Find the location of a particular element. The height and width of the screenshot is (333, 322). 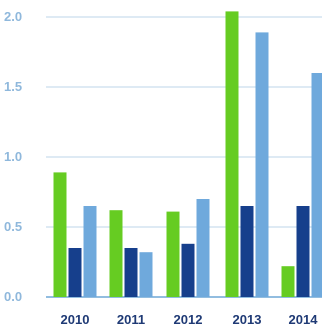

y-tick-label: 0.0 is located at coordinates (13, 296).